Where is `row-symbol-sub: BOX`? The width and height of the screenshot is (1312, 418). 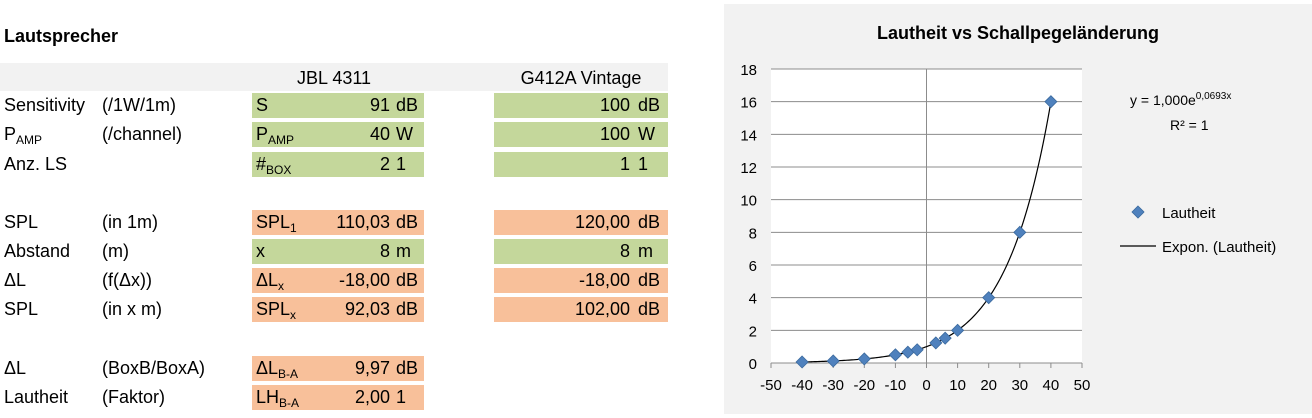 row-symbol-sub: BOX is located at coordinates (279, 170).